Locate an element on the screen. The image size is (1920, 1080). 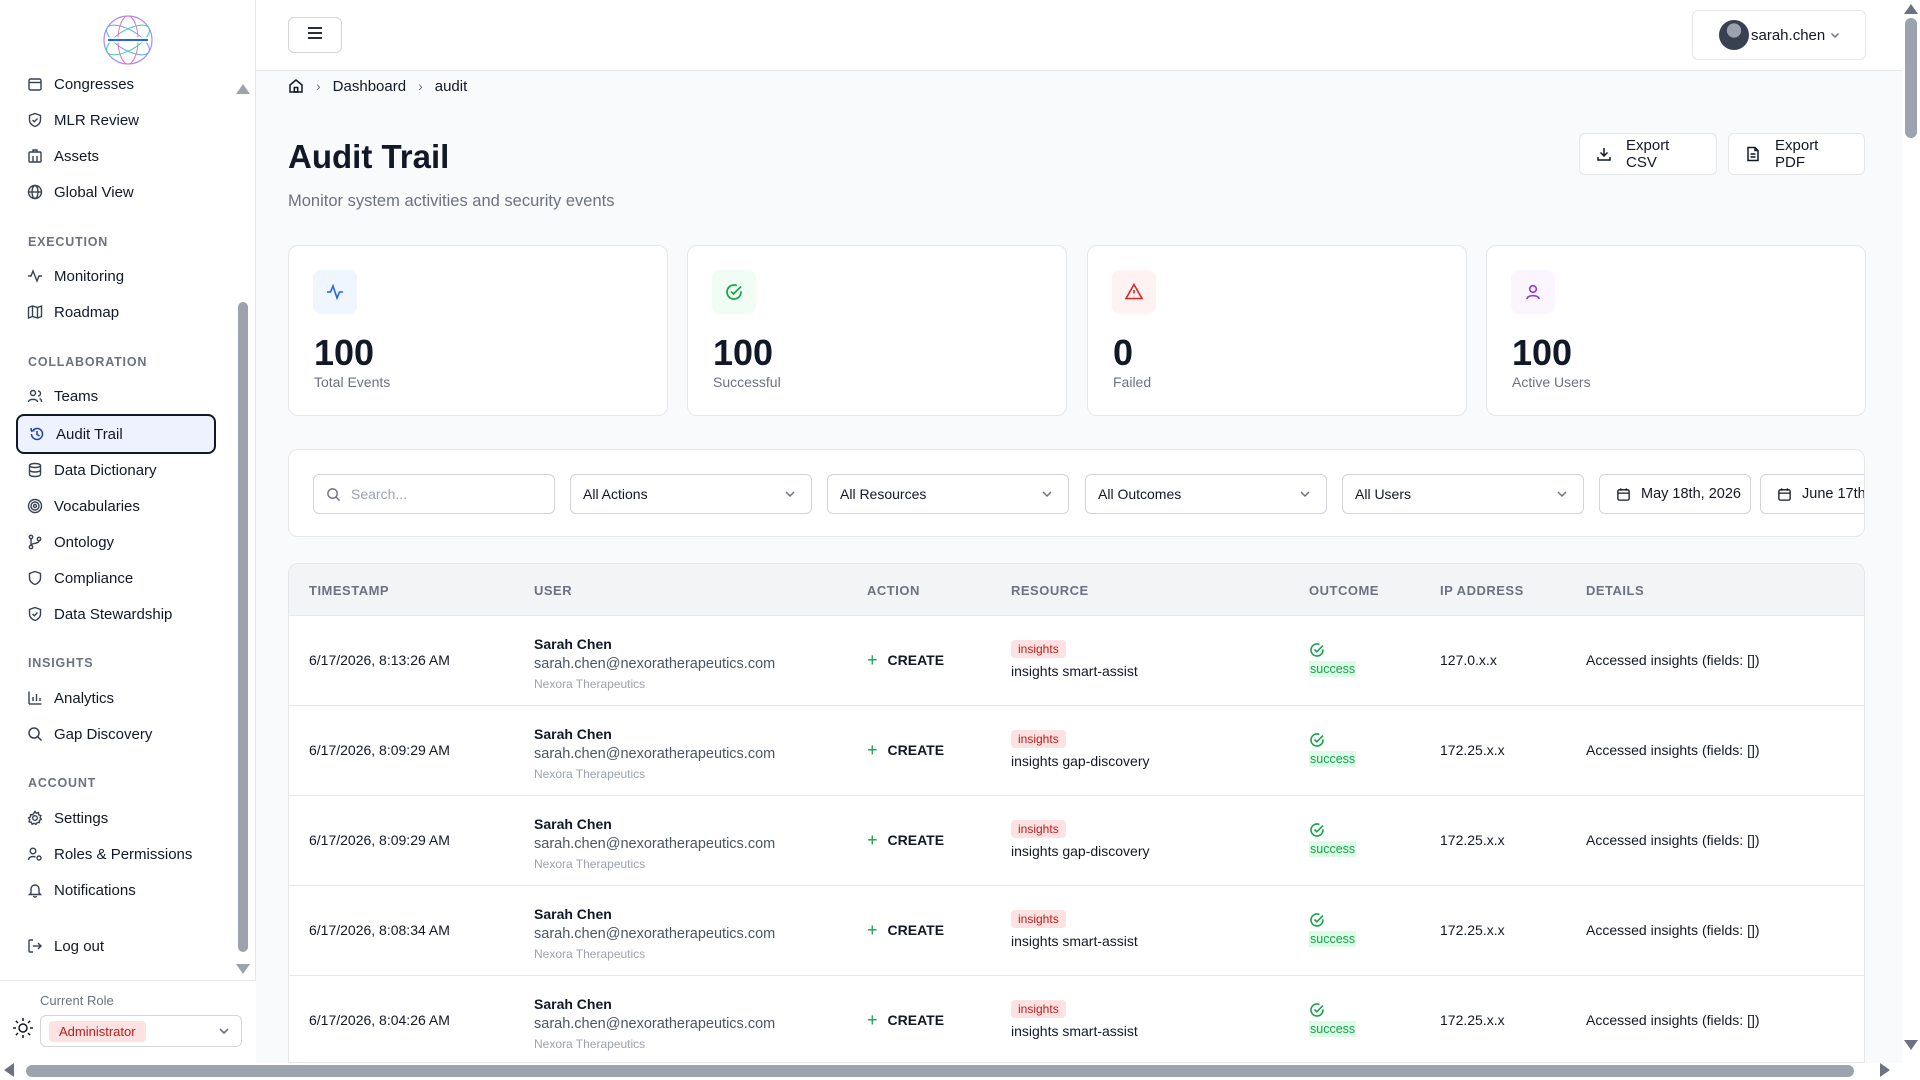
sidebar-scroll-down is located at coordinates (243, 969).